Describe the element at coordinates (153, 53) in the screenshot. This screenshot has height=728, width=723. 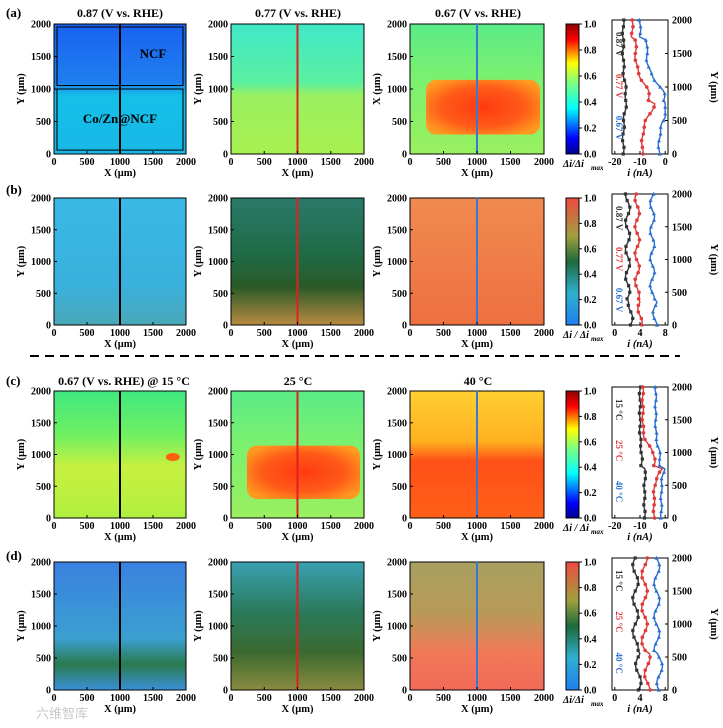
I see `region-label-ncf: NCF` at that location.